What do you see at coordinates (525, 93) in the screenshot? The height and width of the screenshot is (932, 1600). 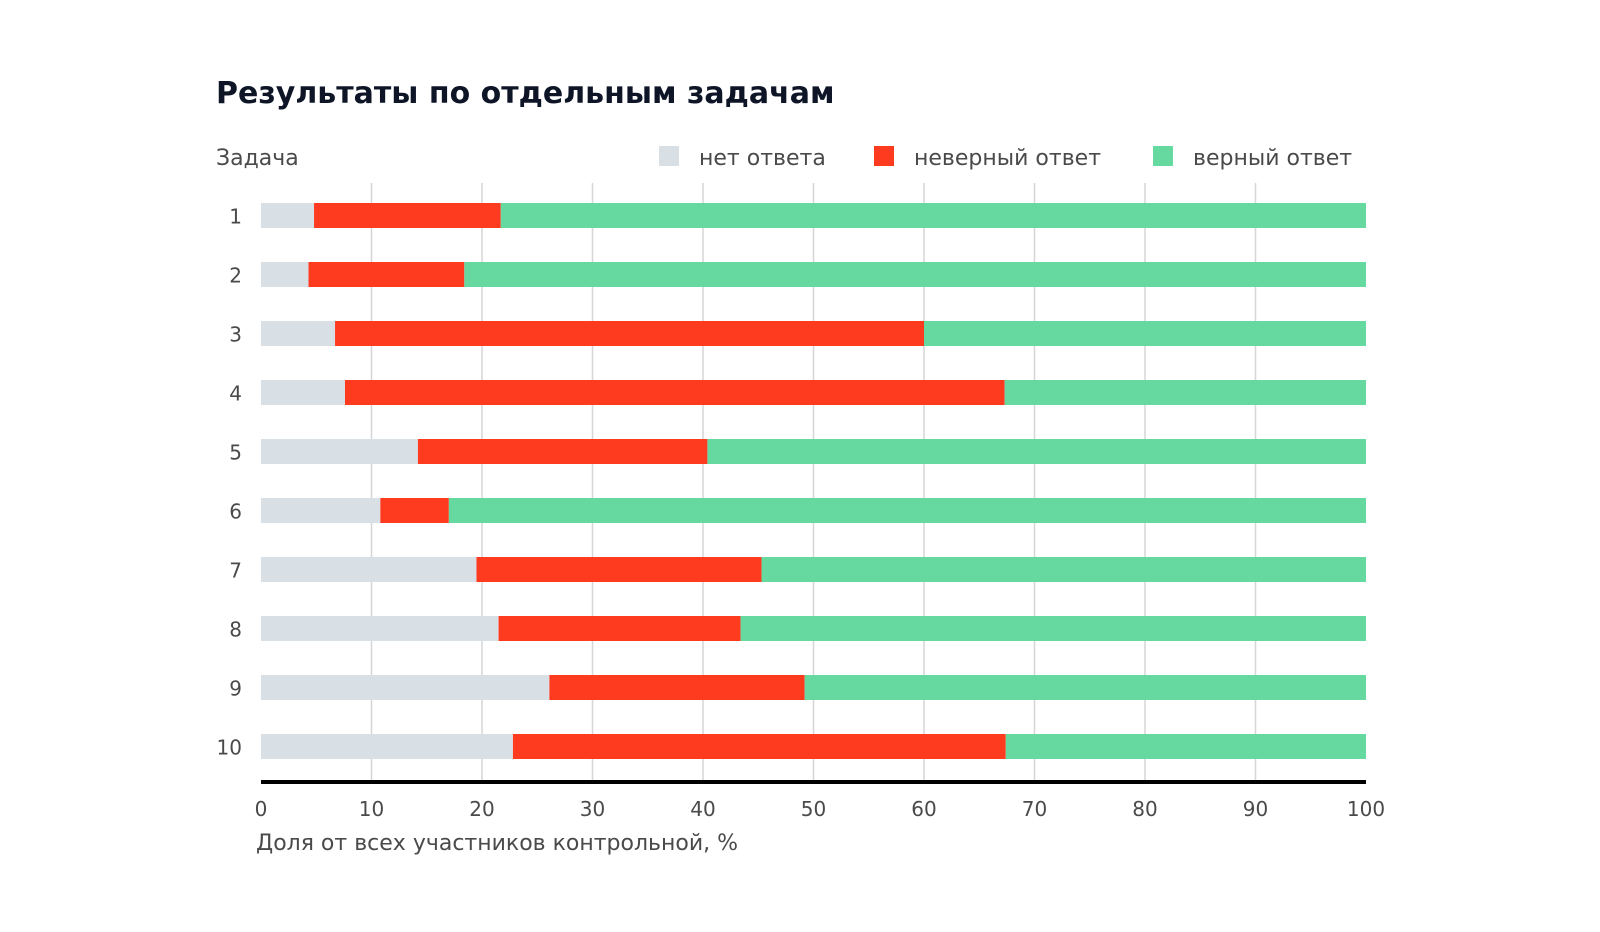 I see `chart-title: Результаты по отдельным задачам` at bounding box center [525, 93].